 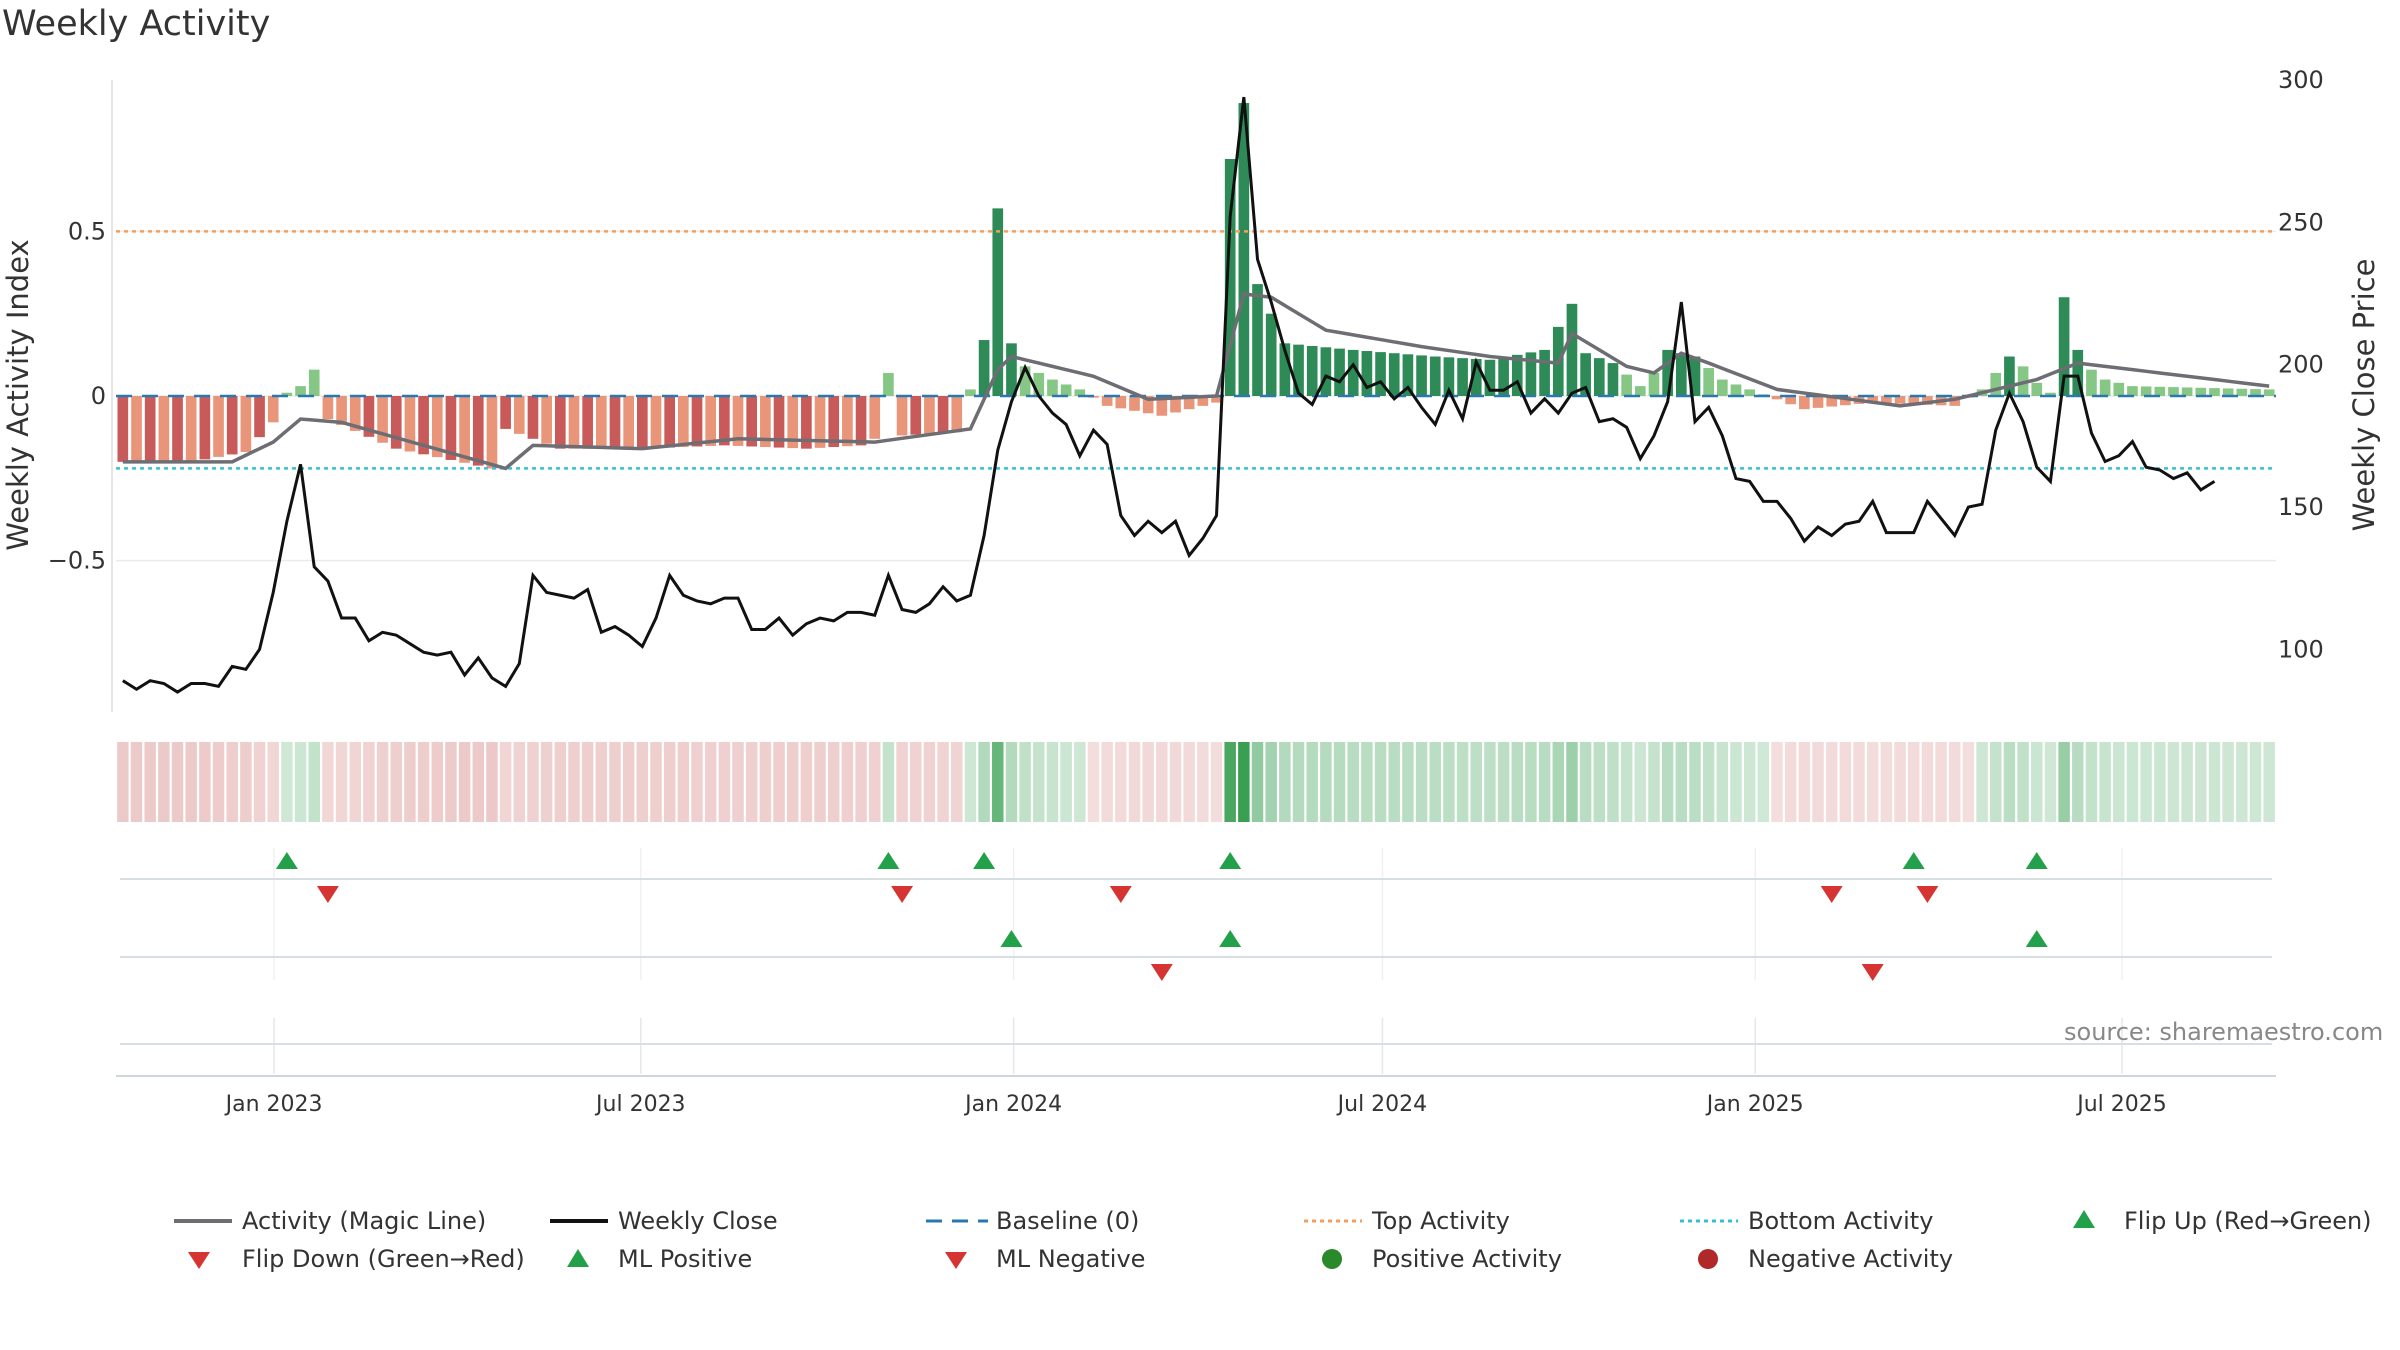 What do you see at coordinates (2248, 1221) in the screenshot?
I see `legend-label: Flip Up (Red→Green)` at bounding box center [2248, 1221].